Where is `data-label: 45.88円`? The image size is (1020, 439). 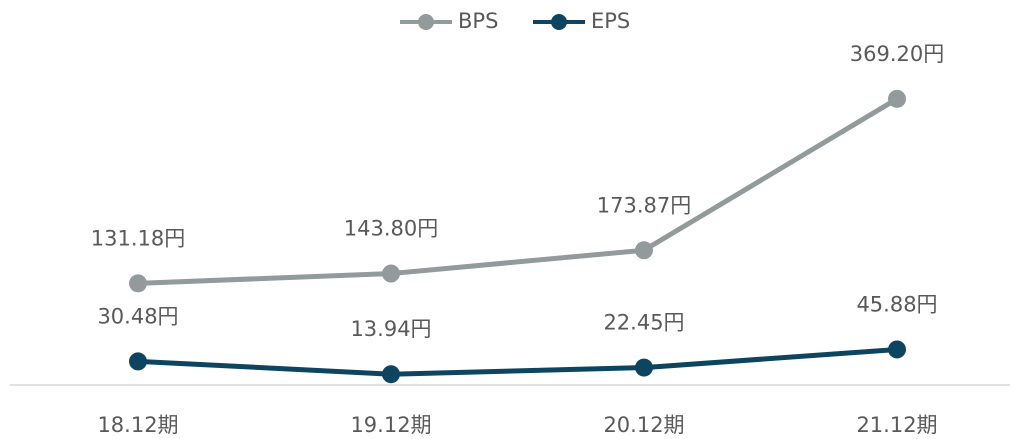 data-label: 45.88円 is located at coordinates (896, 304).